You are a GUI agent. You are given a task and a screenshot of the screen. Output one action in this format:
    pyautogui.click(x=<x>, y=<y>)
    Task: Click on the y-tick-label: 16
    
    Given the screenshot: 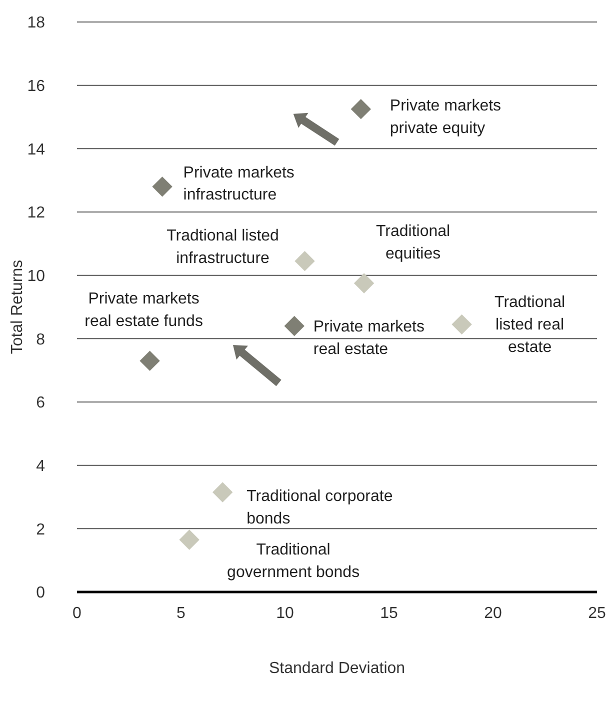 What is the action you would take?
    pyautogui.click(x=36, y=86)
    